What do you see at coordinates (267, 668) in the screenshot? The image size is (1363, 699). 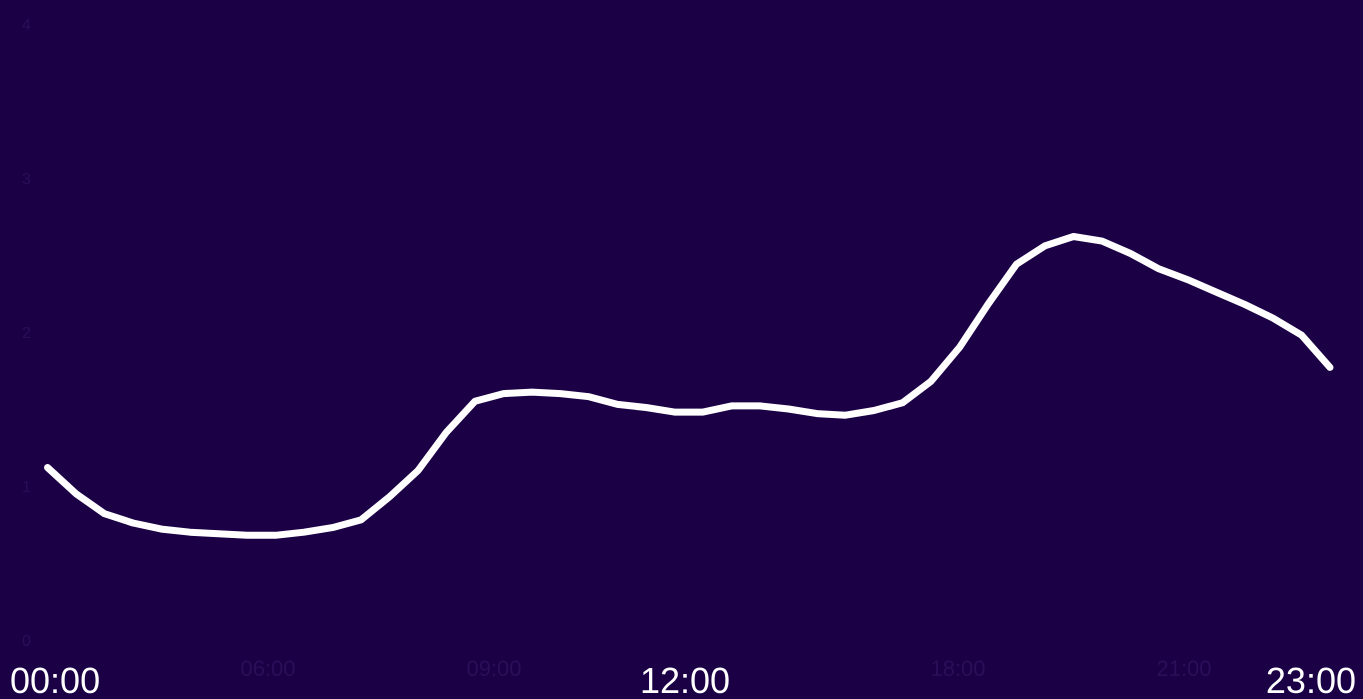 I see `x-faint-tick-label: 06:00` at bounding box center [267, 668].